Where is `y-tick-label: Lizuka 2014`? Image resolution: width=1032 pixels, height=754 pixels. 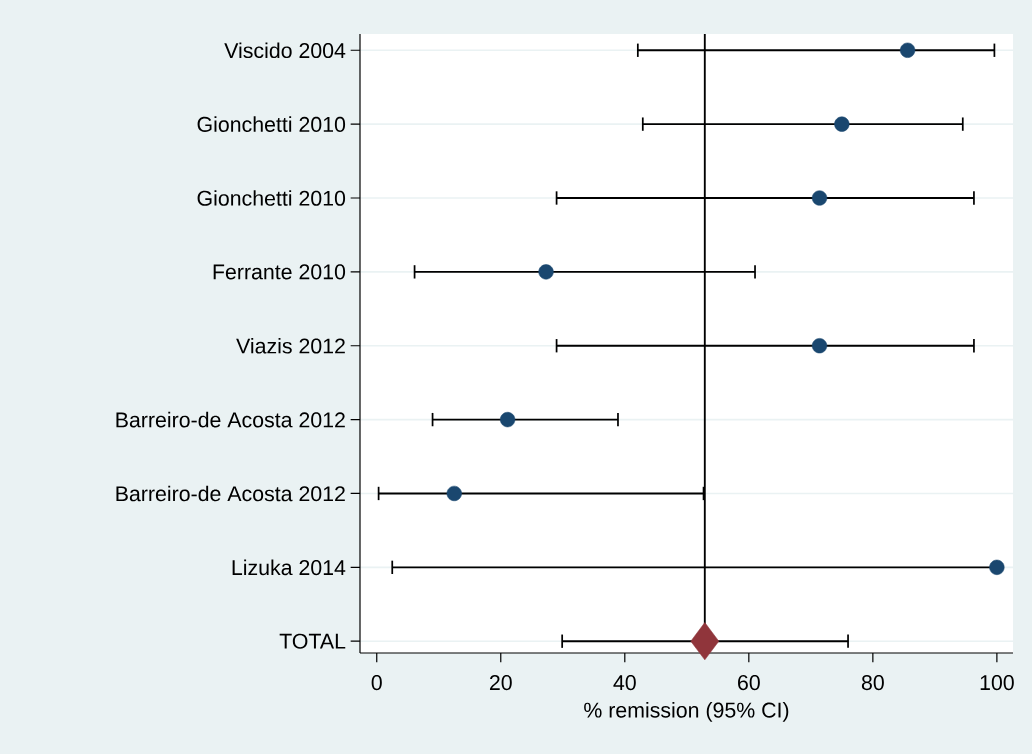 y-tick-label: Lizuka 2014 is located at coordinates (289, 567).